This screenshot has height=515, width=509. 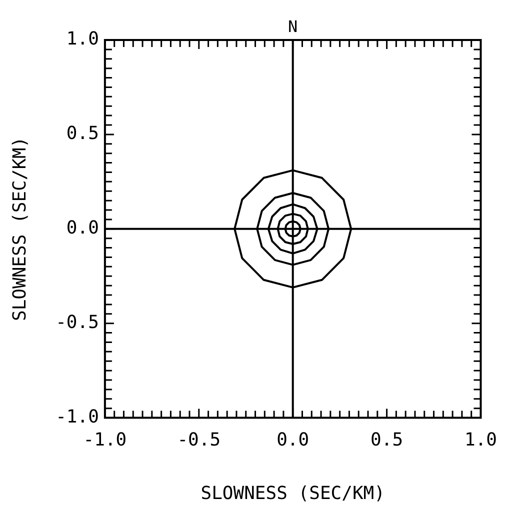 I want to click on y-tick-label: -1.0, so click(x=77, y=417).